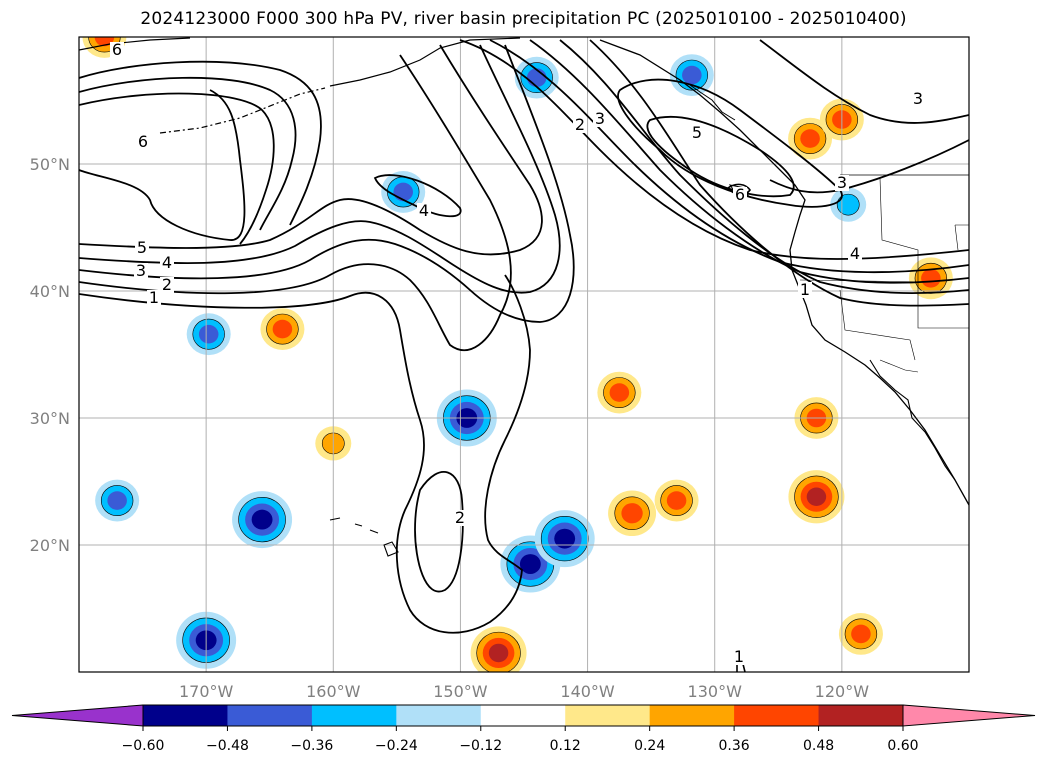 This screenshot has height=765, width=1047. What do you see at coordinates (969, 715) in the screenshot?
I see `colorbar-extend-max` at bounding box center [969, 715].